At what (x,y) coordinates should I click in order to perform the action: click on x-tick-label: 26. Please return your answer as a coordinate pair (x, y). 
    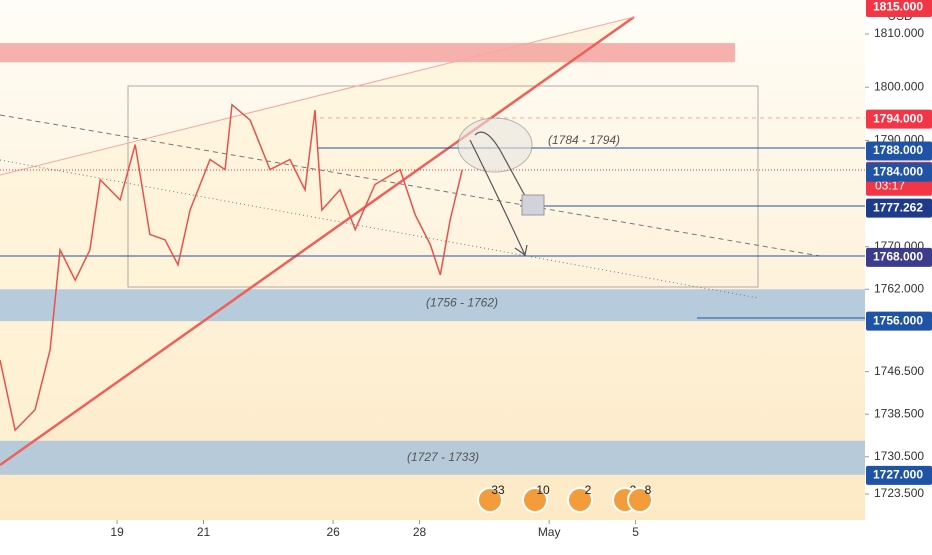
    Looking at the image, I should click on (333, 532).